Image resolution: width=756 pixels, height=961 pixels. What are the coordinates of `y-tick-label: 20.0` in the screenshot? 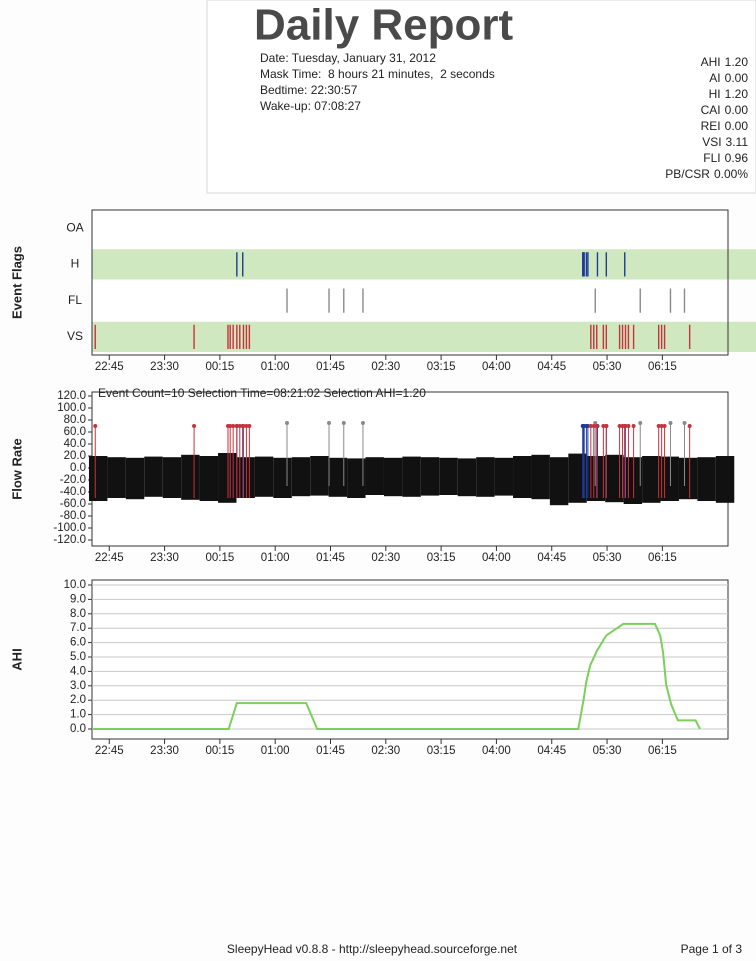 It's located at (75, 456).